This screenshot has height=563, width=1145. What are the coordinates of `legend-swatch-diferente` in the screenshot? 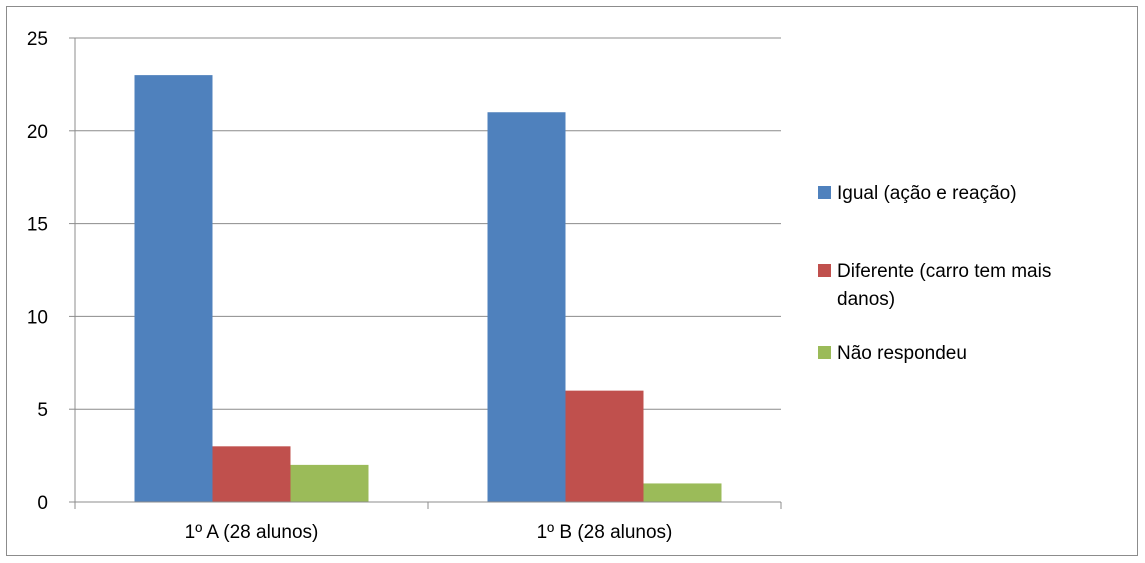 It's located at (824, 270).